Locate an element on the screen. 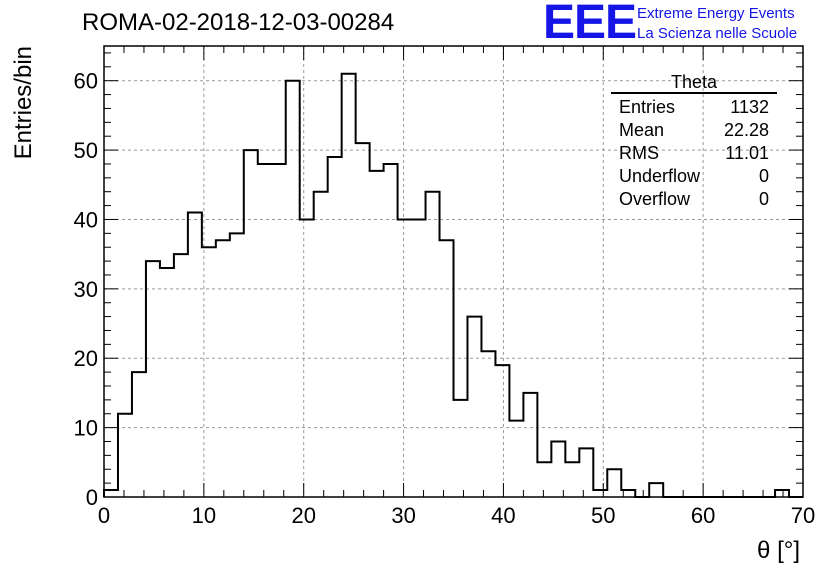 The height and width of the screenshot is (572, 836). stats-value: 1132 is located at coordinates (749, 107).